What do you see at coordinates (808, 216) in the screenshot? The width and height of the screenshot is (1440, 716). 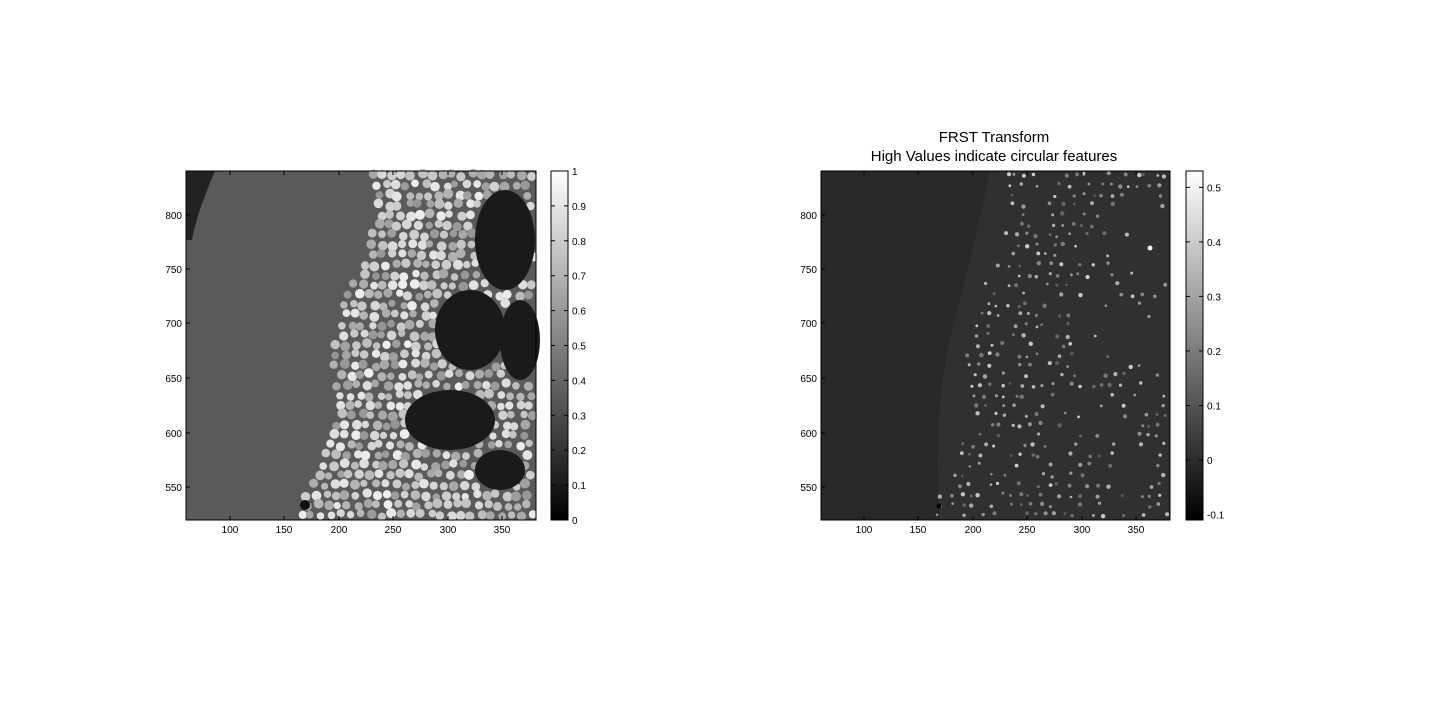 I see `y-tick-label: 800` at bounding box center [808, 216].